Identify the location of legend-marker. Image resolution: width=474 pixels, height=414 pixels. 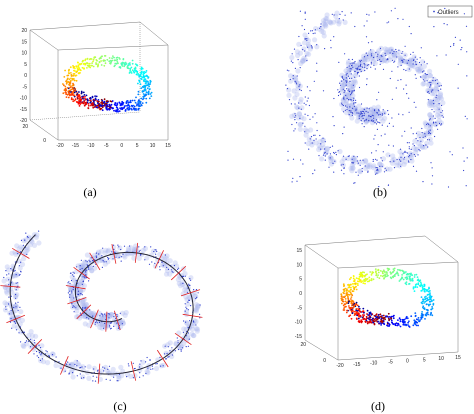
(434, 11).